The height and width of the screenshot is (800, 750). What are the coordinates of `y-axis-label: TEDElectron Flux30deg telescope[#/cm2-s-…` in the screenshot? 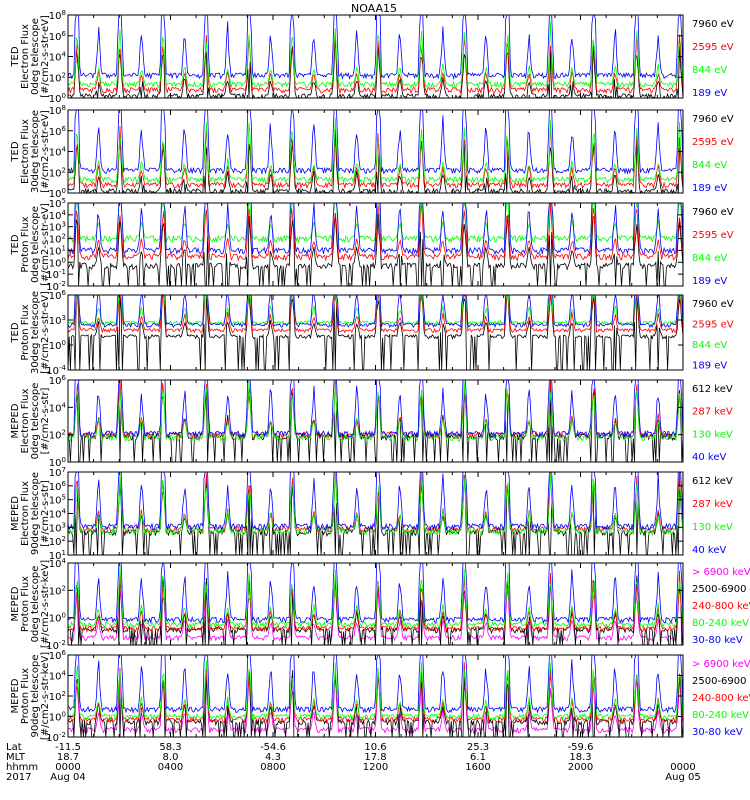 It's located at (30, 151).